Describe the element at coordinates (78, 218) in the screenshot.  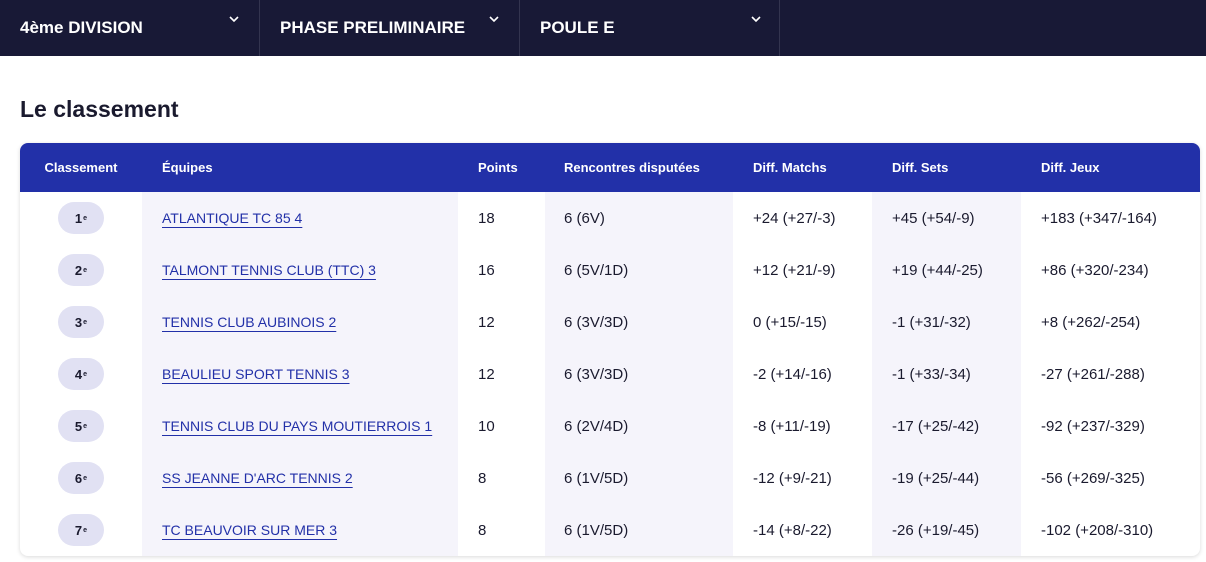
I see `rank: 1` at that location.